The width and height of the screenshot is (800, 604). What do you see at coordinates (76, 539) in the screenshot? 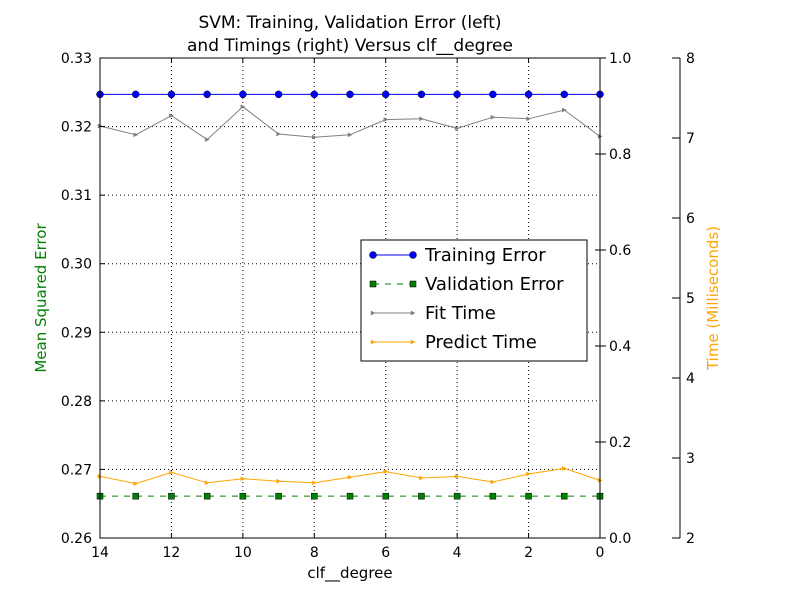
I see `y-tick-label: 0.26` at bounding box center [76, 539].